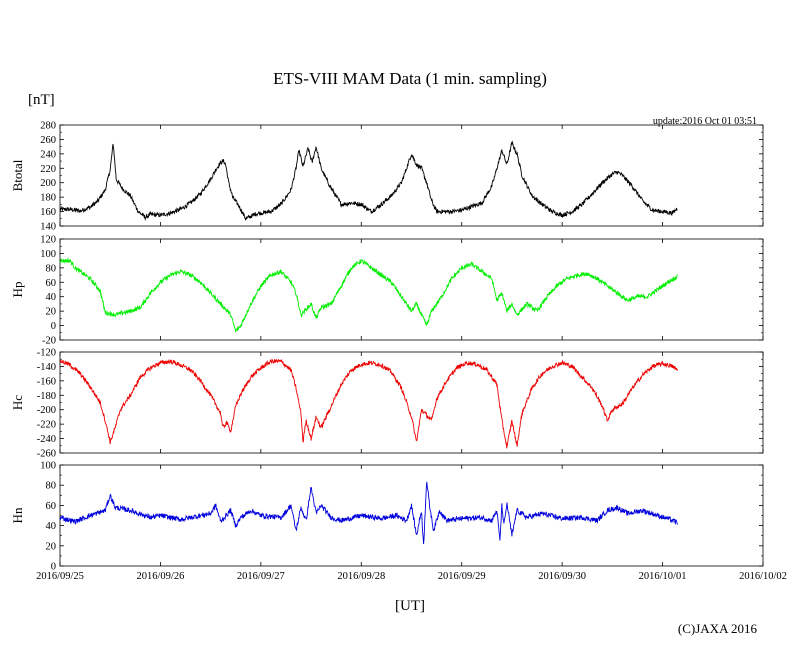 This screenshot has height=655, width=810. I want to click on panel-label-hn: Hn, so click(17, 515).